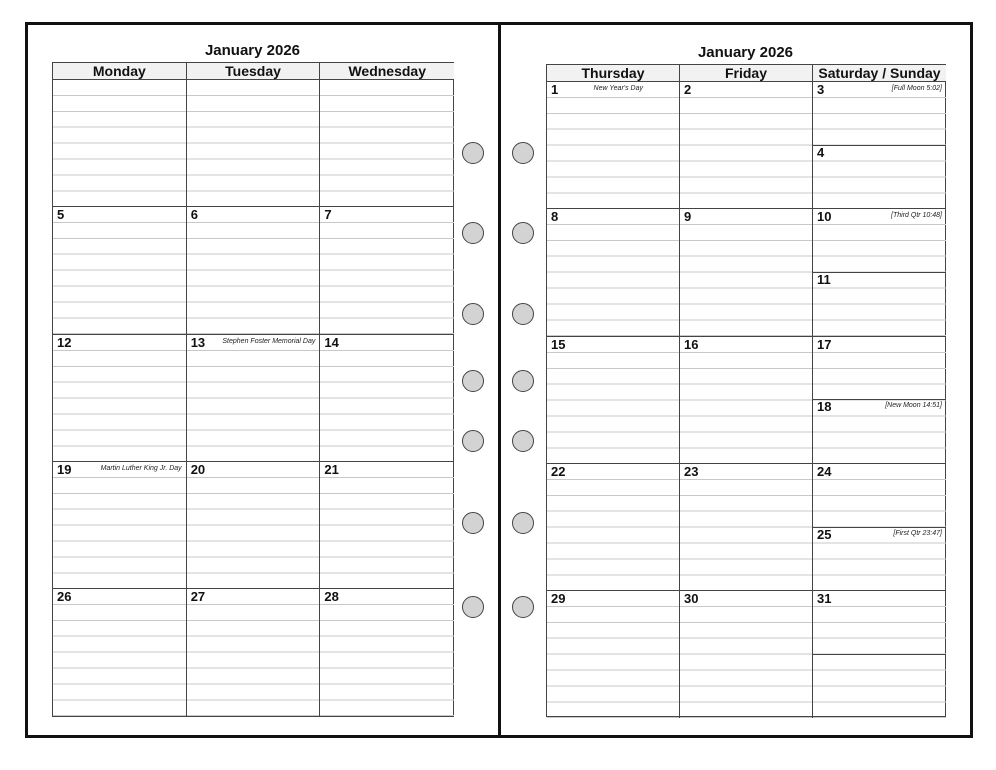 This screenshot has width=996, height=770. What do you see at coordinates (387, 398) in the screenshot?
I see `day-cell: 14` at bounding box center [387, 398].